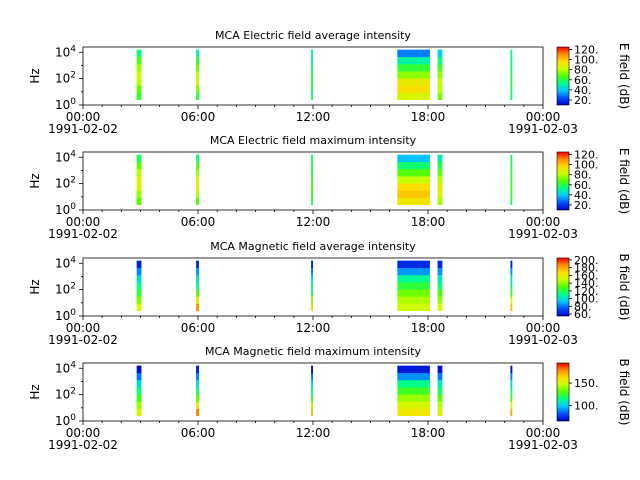 This screenshot has height=480, width=640. I want to click on x-tick-label: 12:00, so click(313, 222).